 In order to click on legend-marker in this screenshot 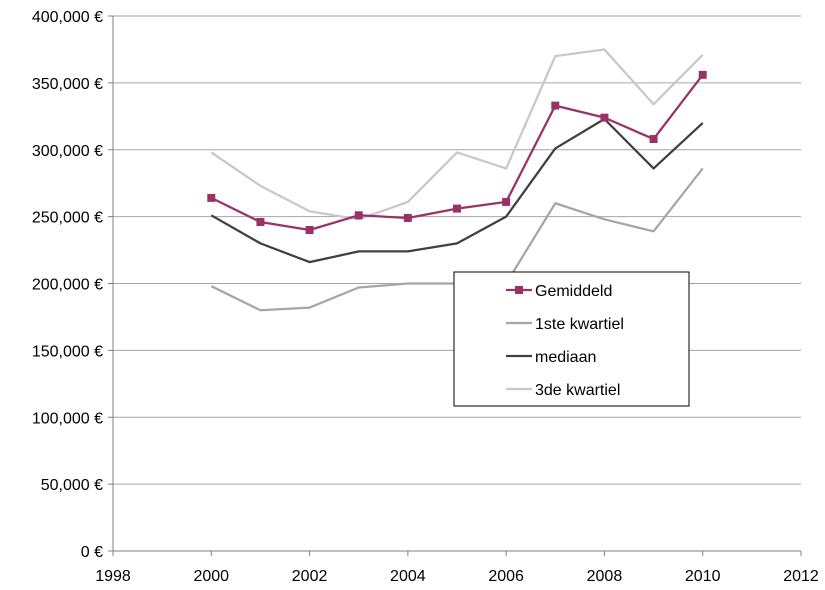, I will do `click(519, 290)`.